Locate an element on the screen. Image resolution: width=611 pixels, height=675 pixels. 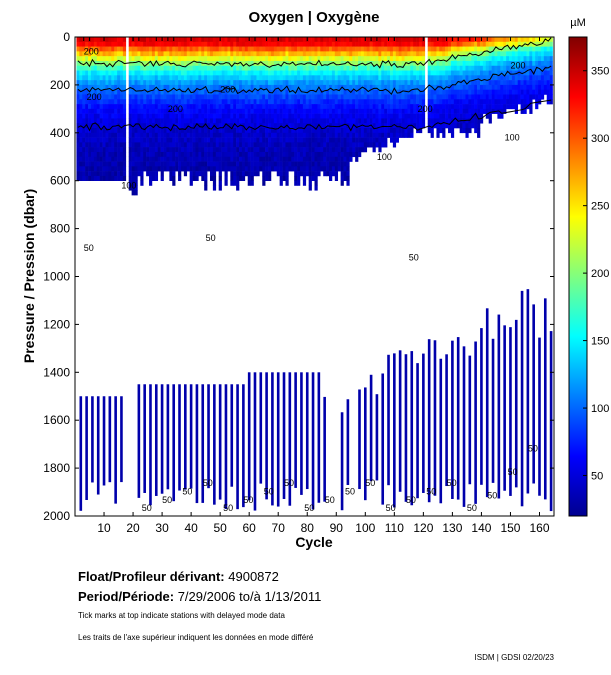
deep-profile-bar is located at coordinates (81, 453).